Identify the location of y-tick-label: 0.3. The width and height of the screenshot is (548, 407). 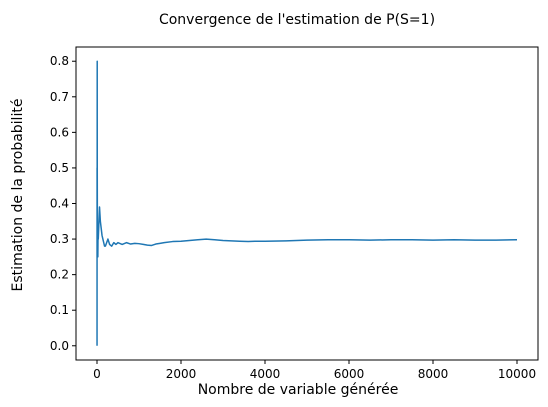
(59, 239).